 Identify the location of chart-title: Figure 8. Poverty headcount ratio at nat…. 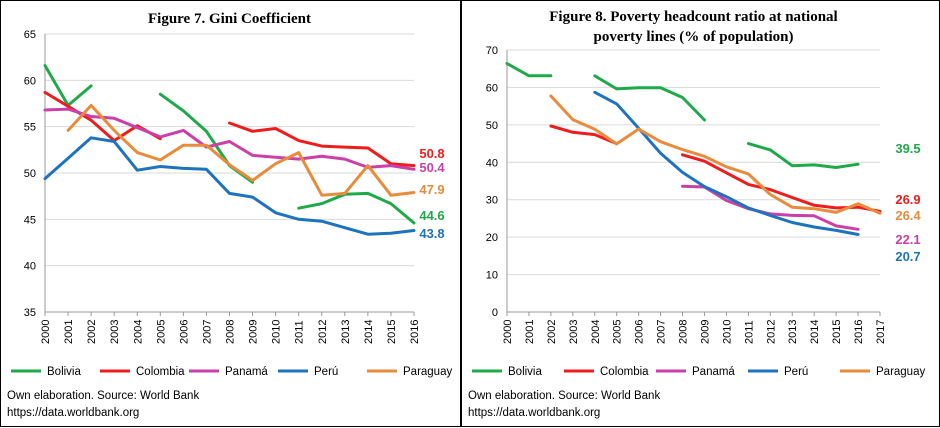
(693, 17).